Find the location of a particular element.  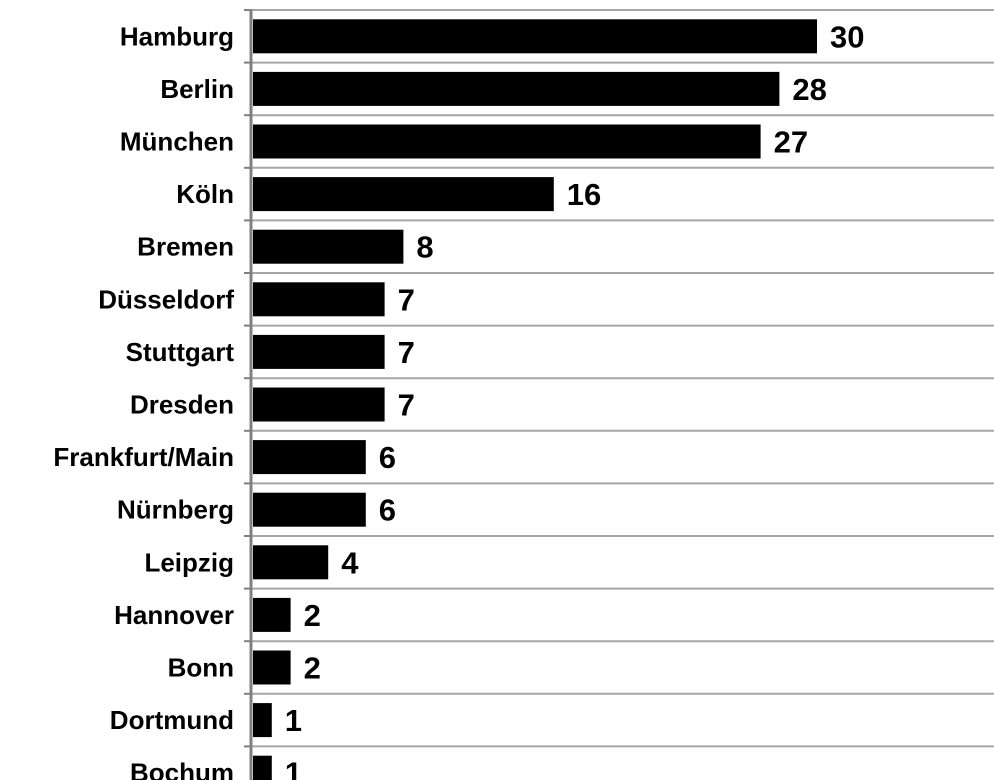

category-label: Bochum is located at coordinates (182, 769).